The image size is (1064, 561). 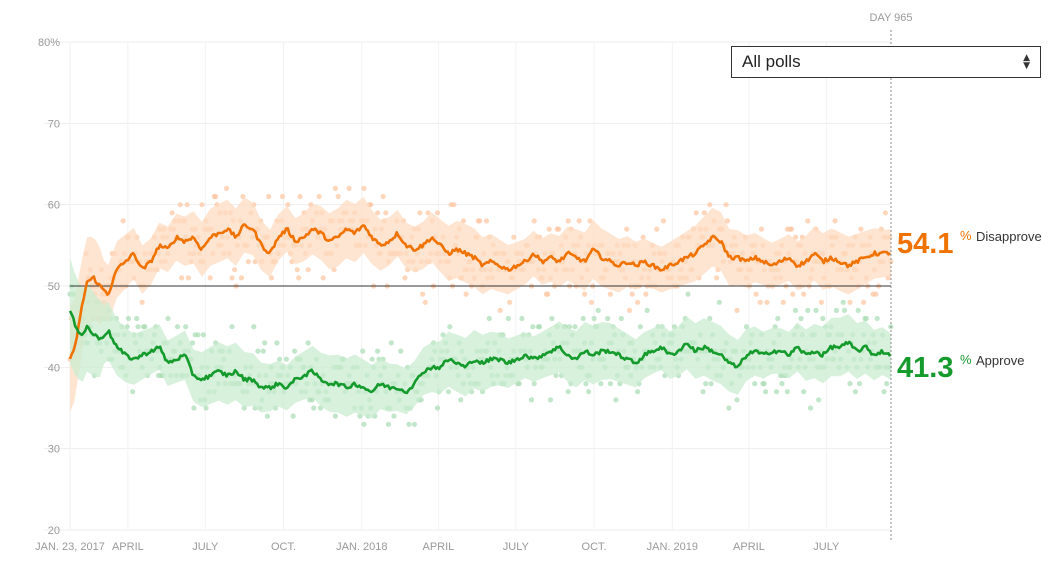 I want to click on y-tick-label: 60, so click(x=54, y=206).